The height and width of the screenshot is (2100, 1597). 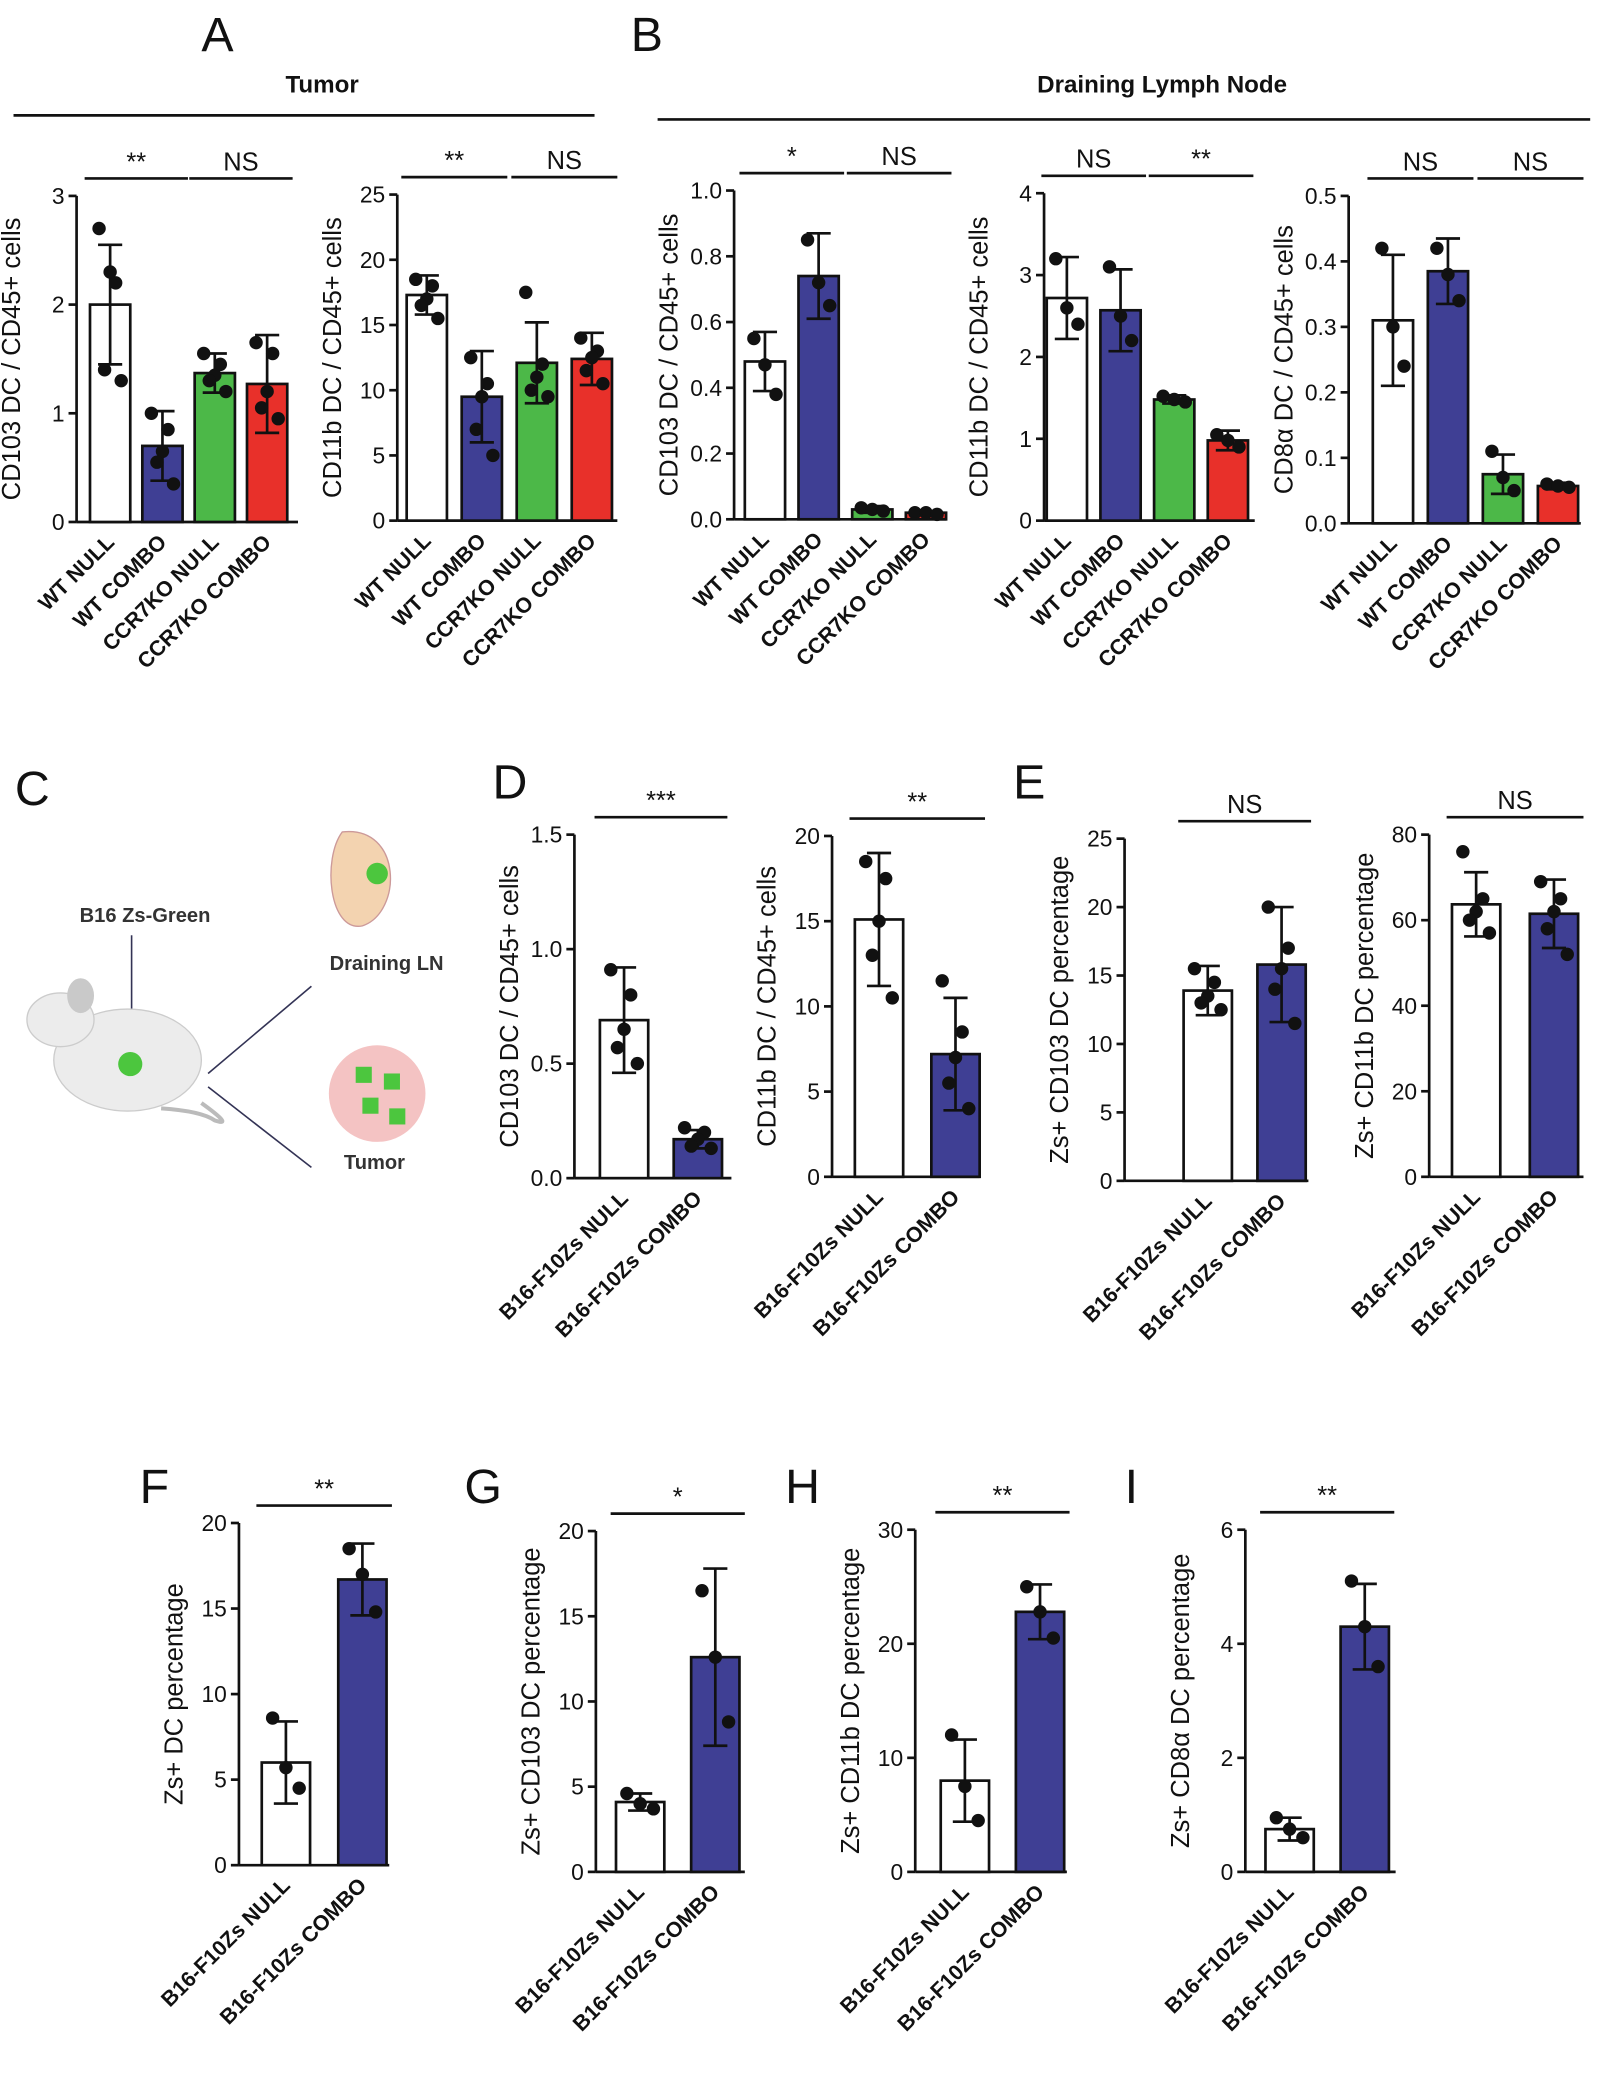 I want to click on y-tick-label: 1, so click(x=58, y=413).